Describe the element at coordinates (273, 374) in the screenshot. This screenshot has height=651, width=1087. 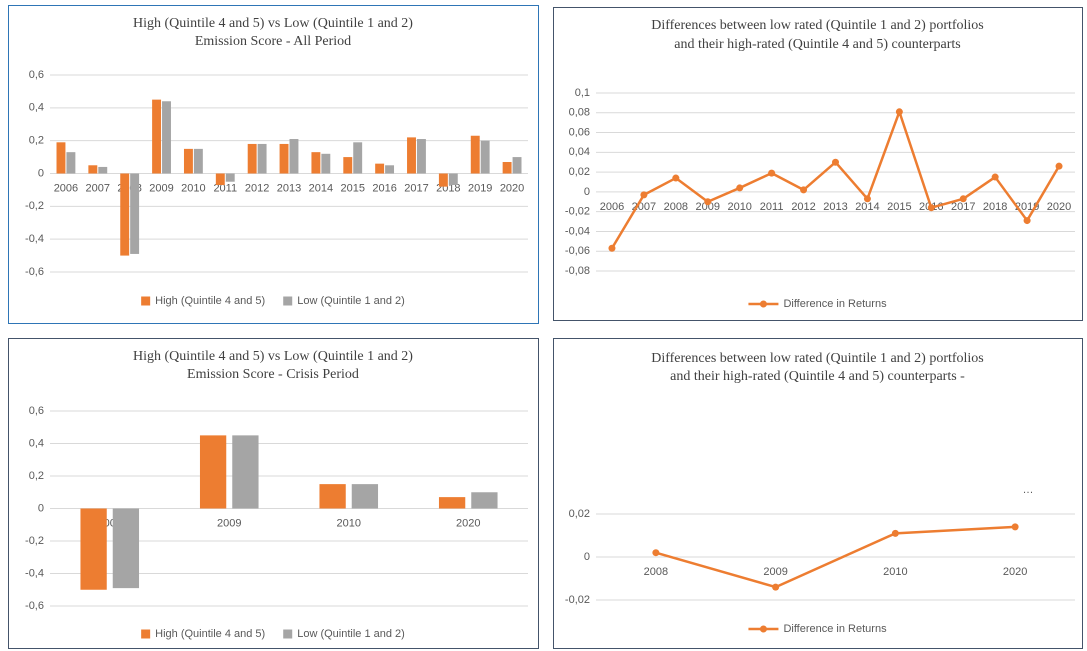
I see `chart-title: Emission Score - Crisis Period` at that location.